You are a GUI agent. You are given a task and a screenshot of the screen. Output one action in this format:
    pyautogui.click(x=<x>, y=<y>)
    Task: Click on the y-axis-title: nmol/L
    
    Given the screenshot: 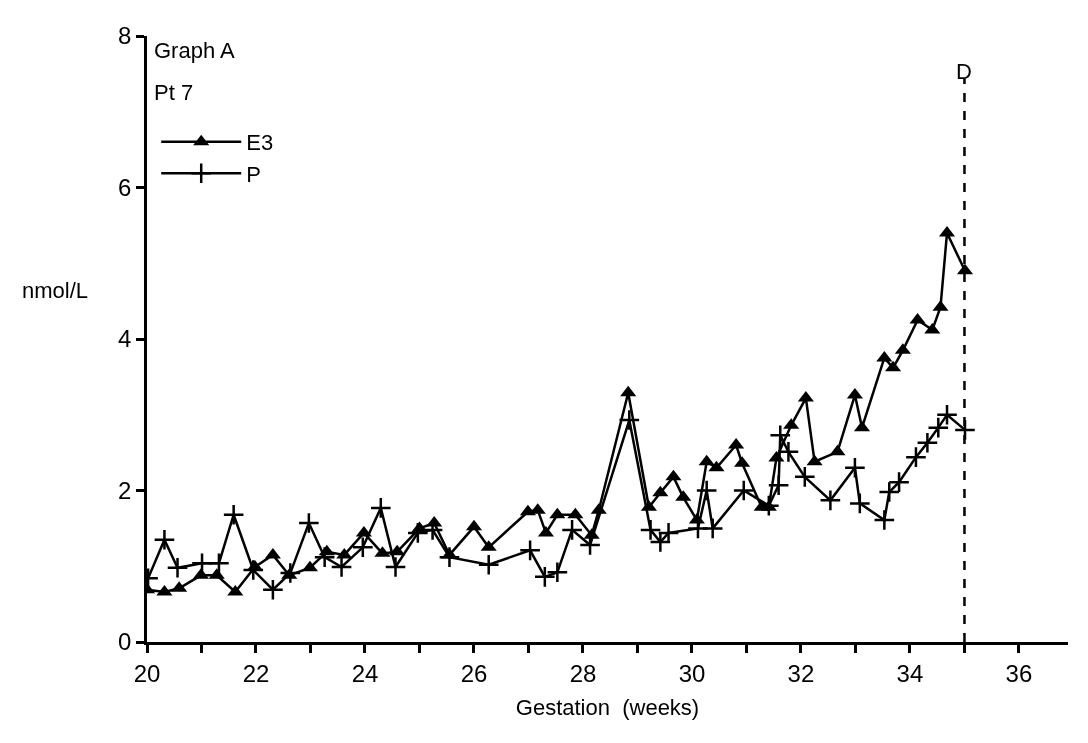 What is the action you would take?
    pyautogui.click(x=55, y=290)
    